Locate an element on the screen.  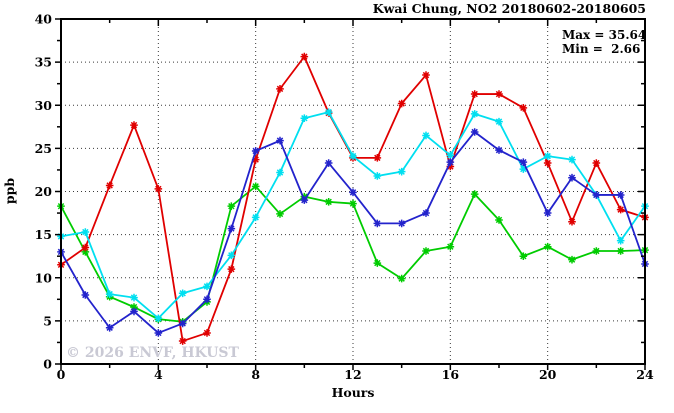
y-tick-label: 15 is located at coordinates (43, 234).